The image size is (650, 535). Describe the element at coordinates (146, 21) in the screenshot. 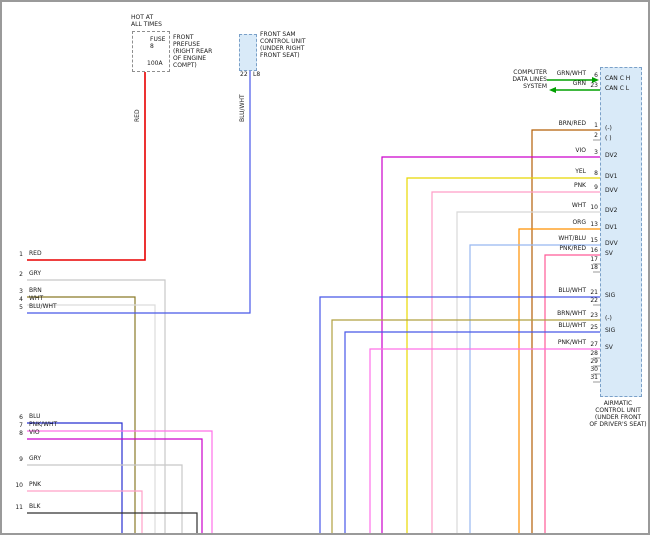

I see `hot-at-all-times-label: HOT AT ALL TIMES` at that location.